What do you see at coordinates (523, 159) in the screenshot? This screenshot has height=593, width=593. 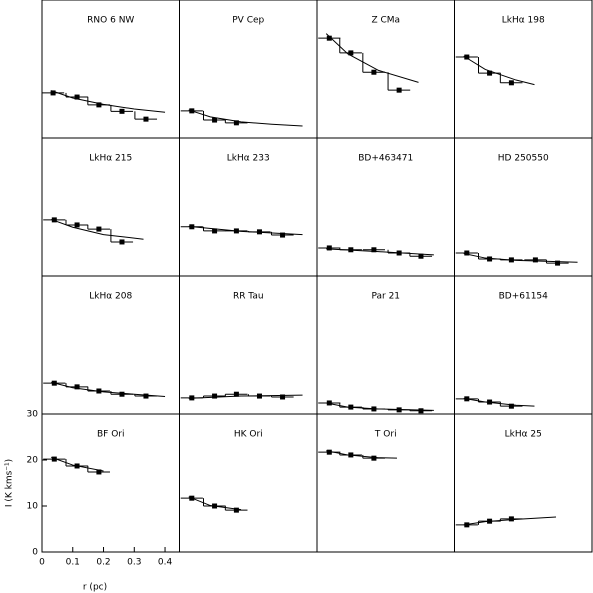 I see `panel-title: HD 250550` at bounding box center [523, 159].